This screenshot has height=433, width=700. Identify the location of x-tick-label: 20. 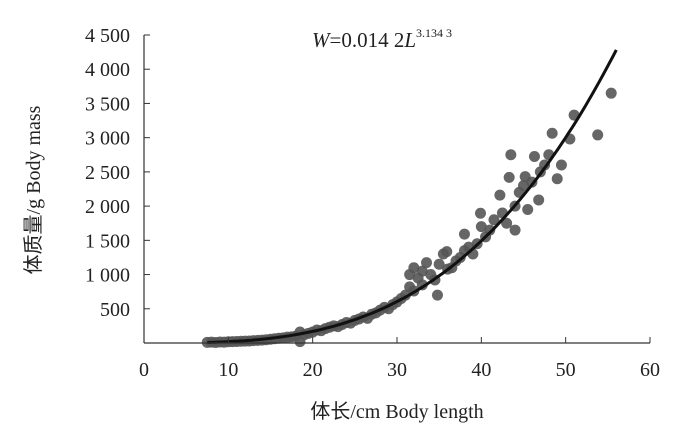
(313, 370).